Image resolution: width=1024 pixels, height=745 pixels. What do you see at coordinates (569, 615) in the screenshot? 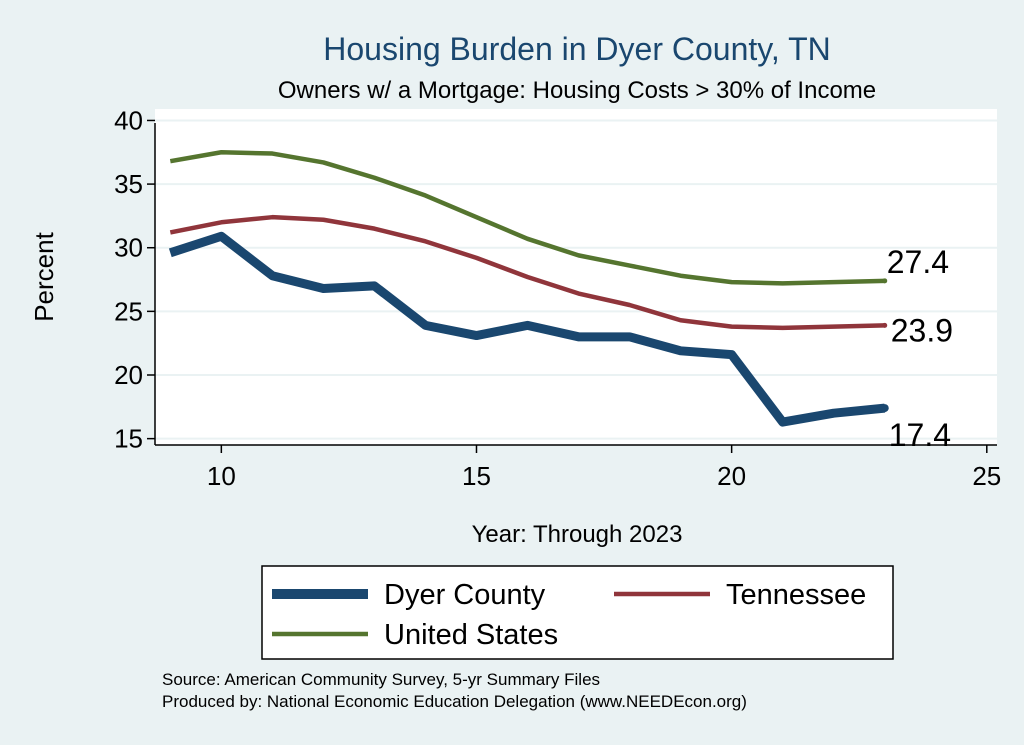
I see `legend-items: Dyer County Tennessee United States` at bounding box center [569, 615].